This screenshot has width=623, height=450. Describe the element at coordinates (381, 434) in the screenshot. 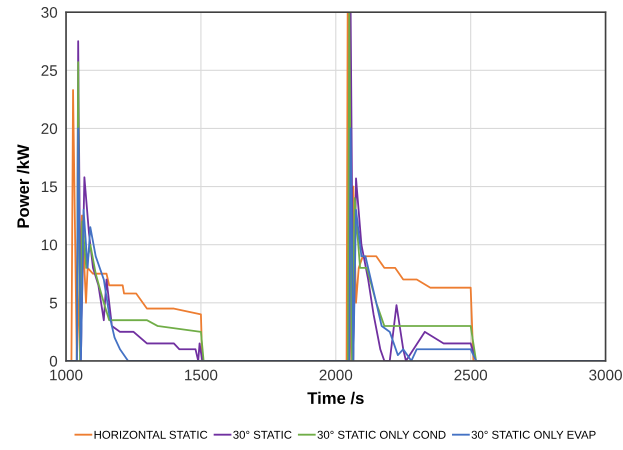

I see `legend-label: 30° STATIC ONLY COND` at that location.